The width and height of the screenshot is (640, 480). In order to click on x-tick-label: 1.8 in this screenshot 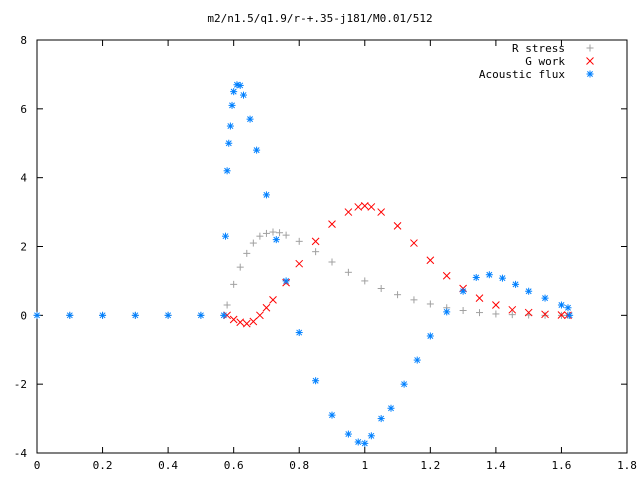, I will do `click(627, 465)`.